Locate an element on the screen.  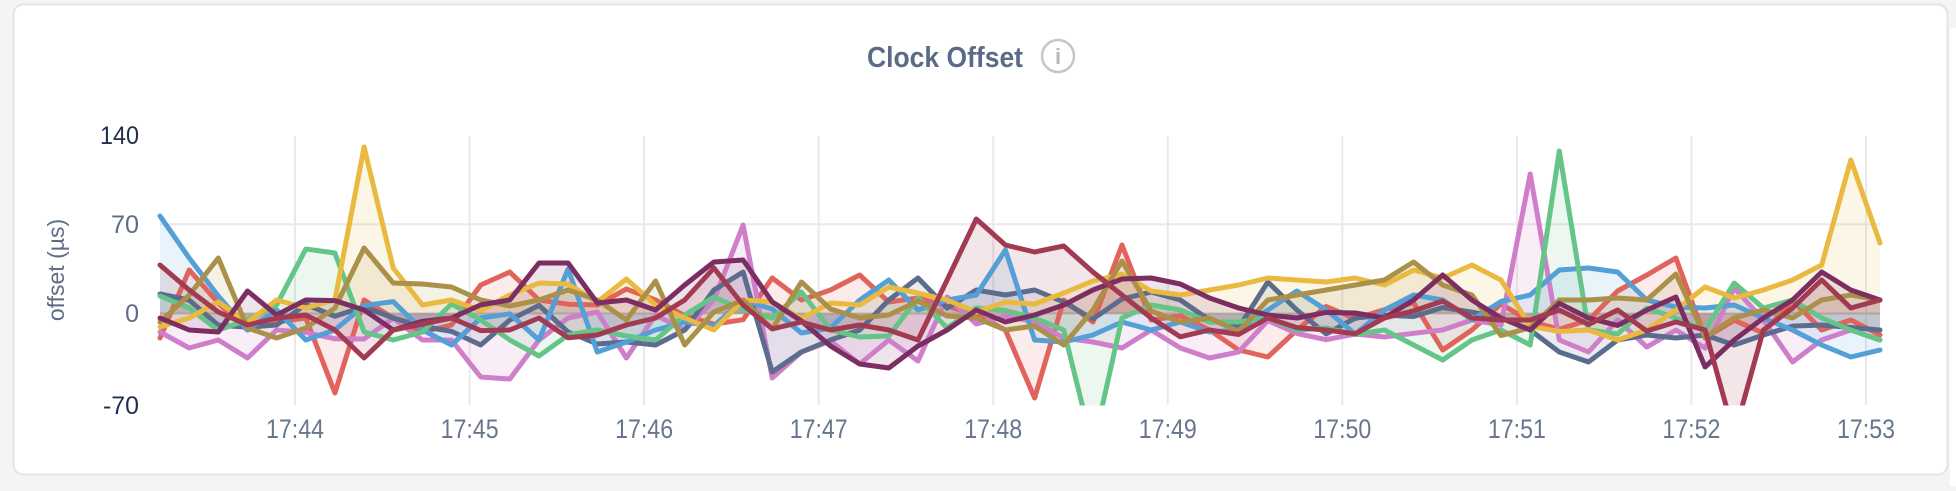
svg-text: 17:52 is located at coordinates (1691, 429).